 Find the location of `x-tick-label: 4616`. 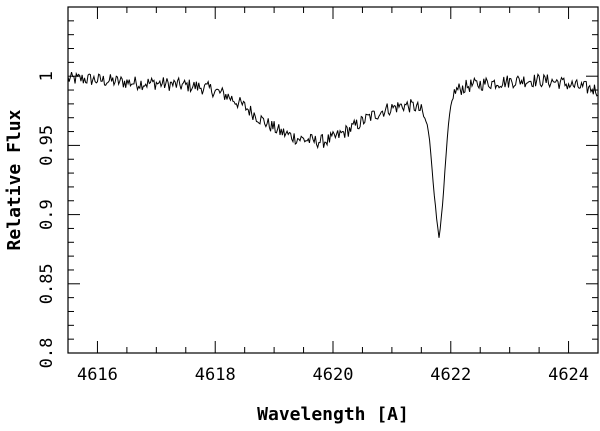

x-tick-label: 4616 is located at coordinates (97, 375).